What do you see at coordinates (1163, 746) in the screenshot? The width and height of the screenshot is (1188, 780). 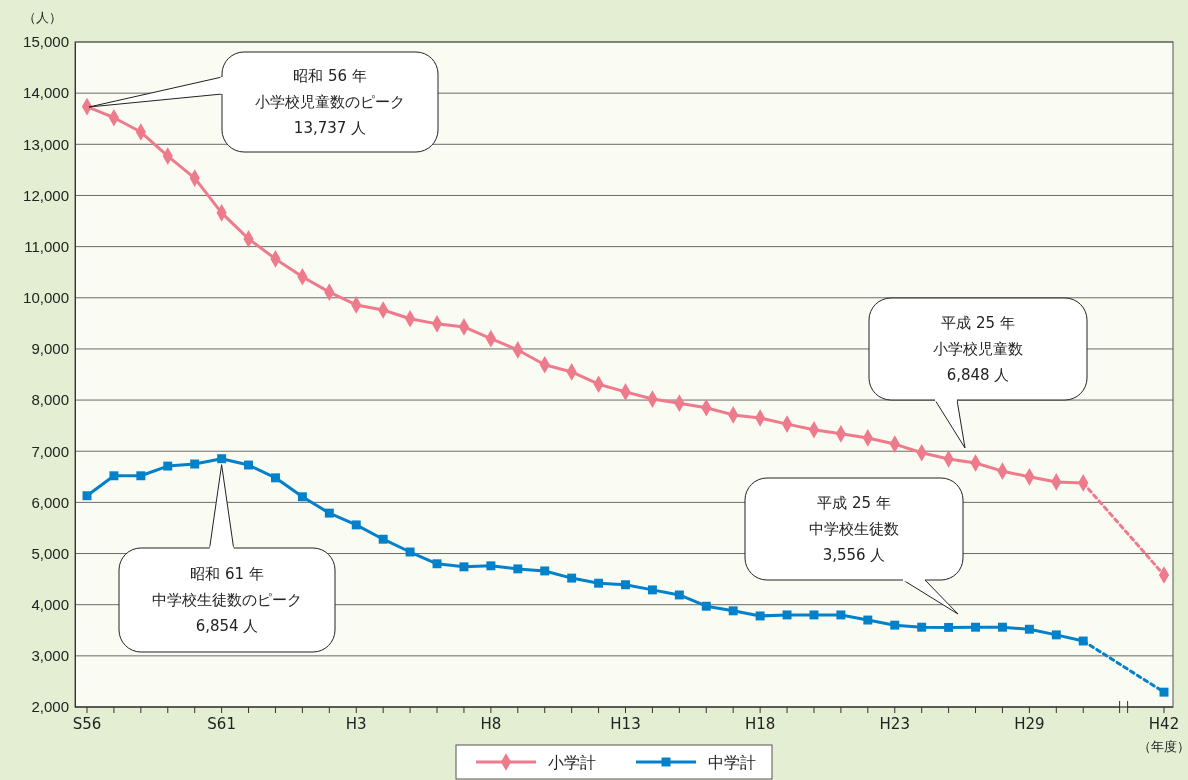 I see `x-axis-title: （年度）` at bounding box center [1163, 746].